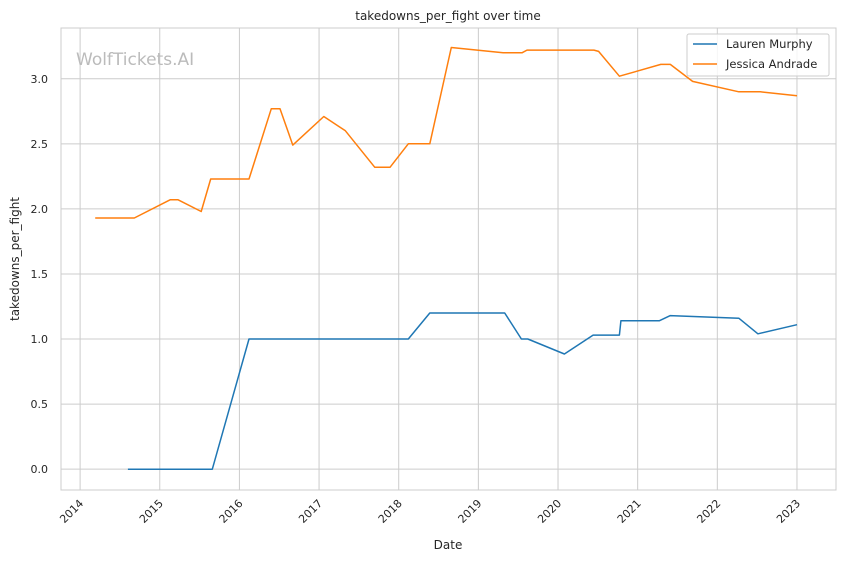 This screenshot has width=844, height=561. I want to click on y-tick-label: 0.5, so click(40, 404).